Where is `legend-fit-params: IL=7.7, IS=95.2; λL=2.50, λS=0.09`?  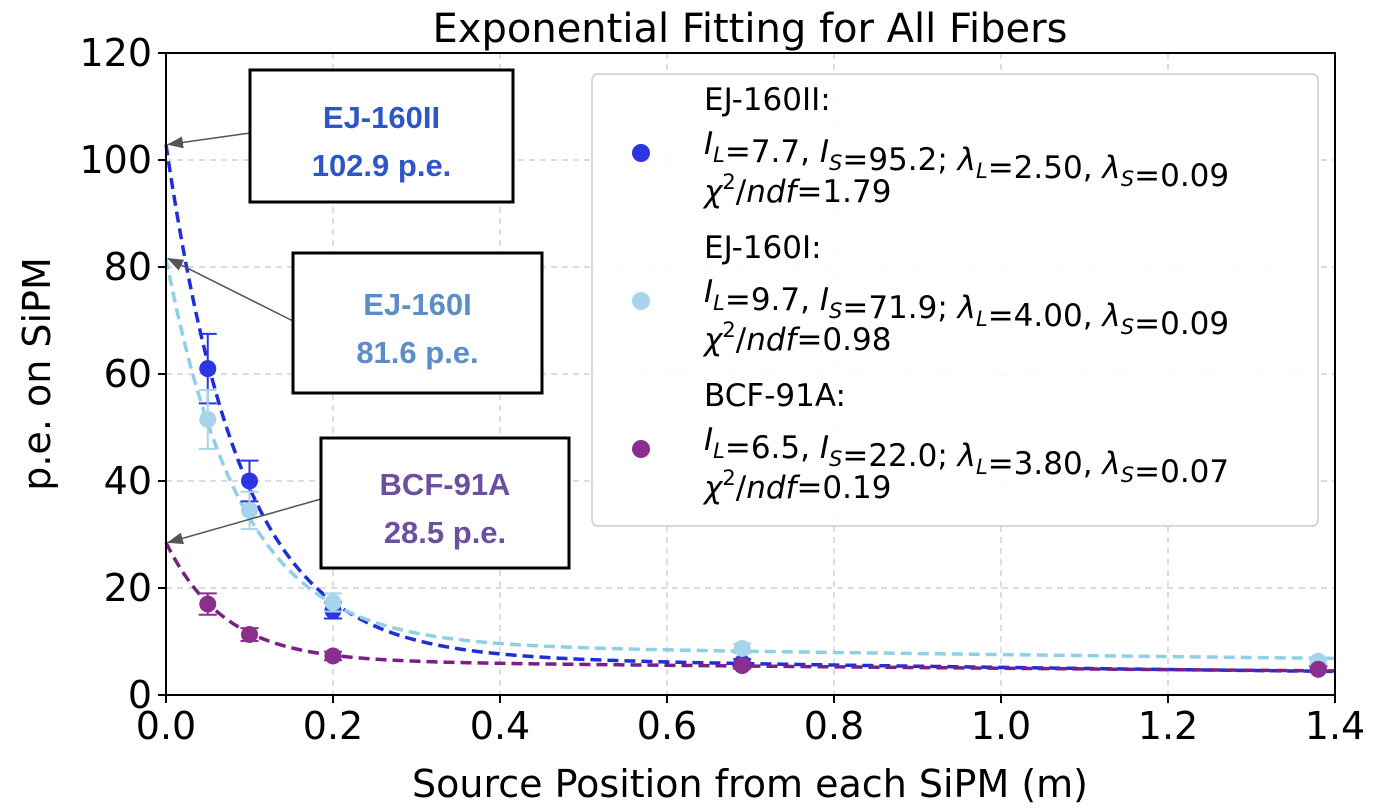 legend-fit-params: IL=7.7, IS=95.2; λL=2.50, λS=0.09 is located at coordinates (966, 160).